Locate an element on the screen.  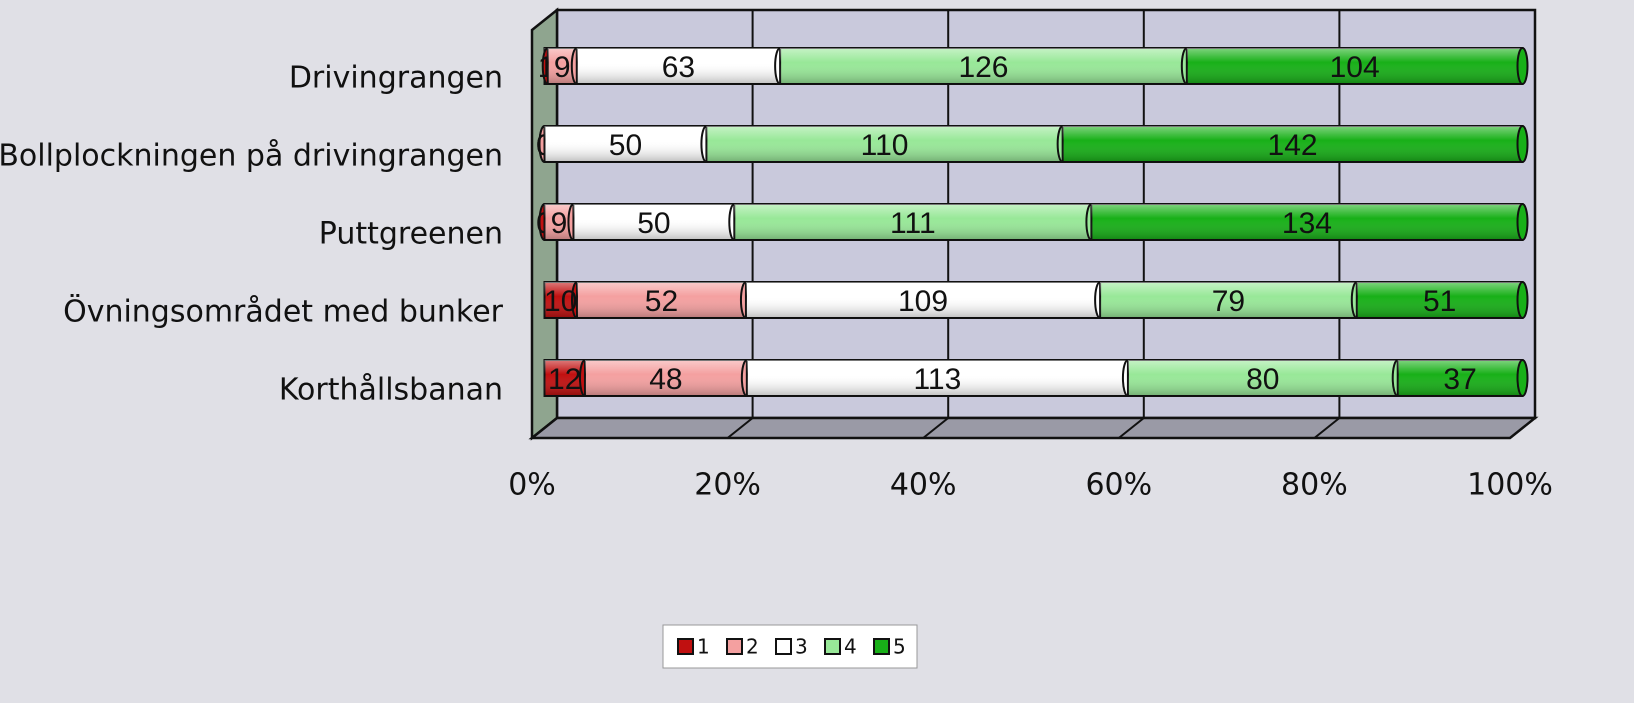
y-tick-label: Övningsområdet med bunker is located at coordinates (283, 312).